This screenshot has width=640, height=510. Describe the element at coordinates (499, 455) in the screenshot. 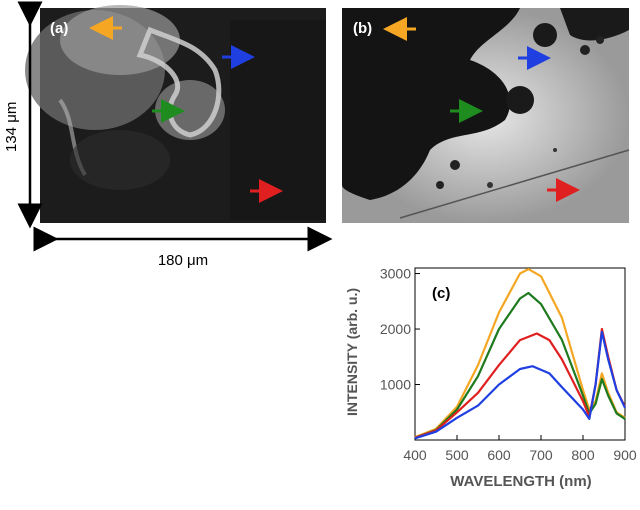

I see `x-tick-label: 600` at that location.